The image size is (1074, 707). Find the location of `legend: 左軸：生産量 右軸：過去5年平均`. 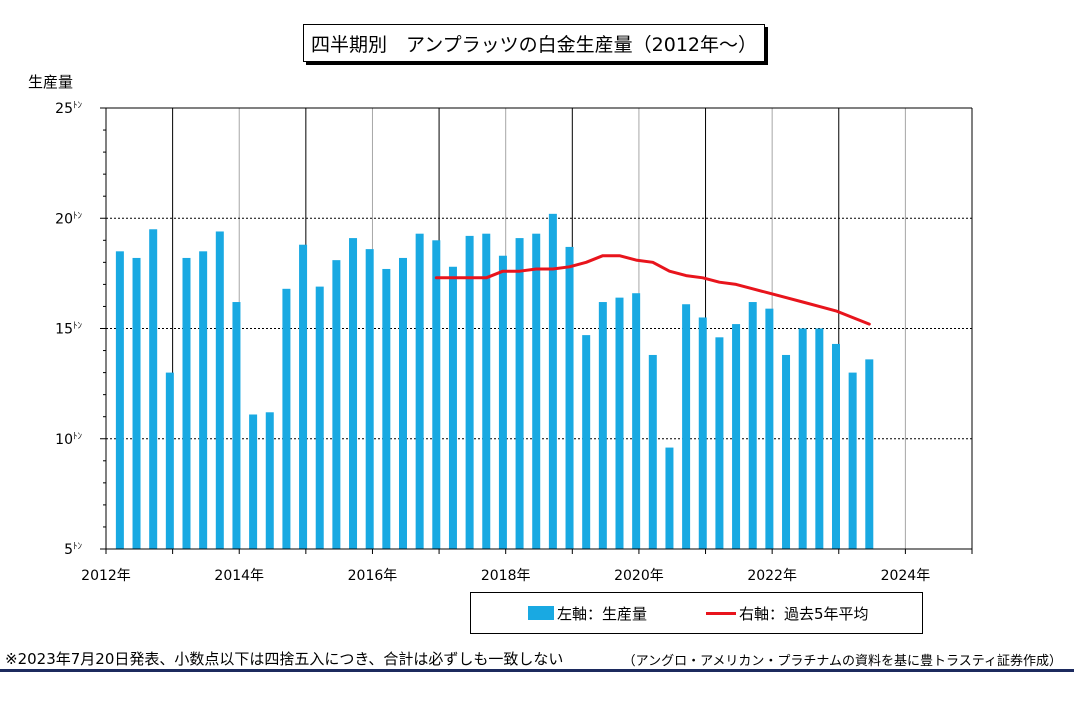

legend: 左軸：生産量 右軸：過去5年平均 is located at coordinates (696, 613).